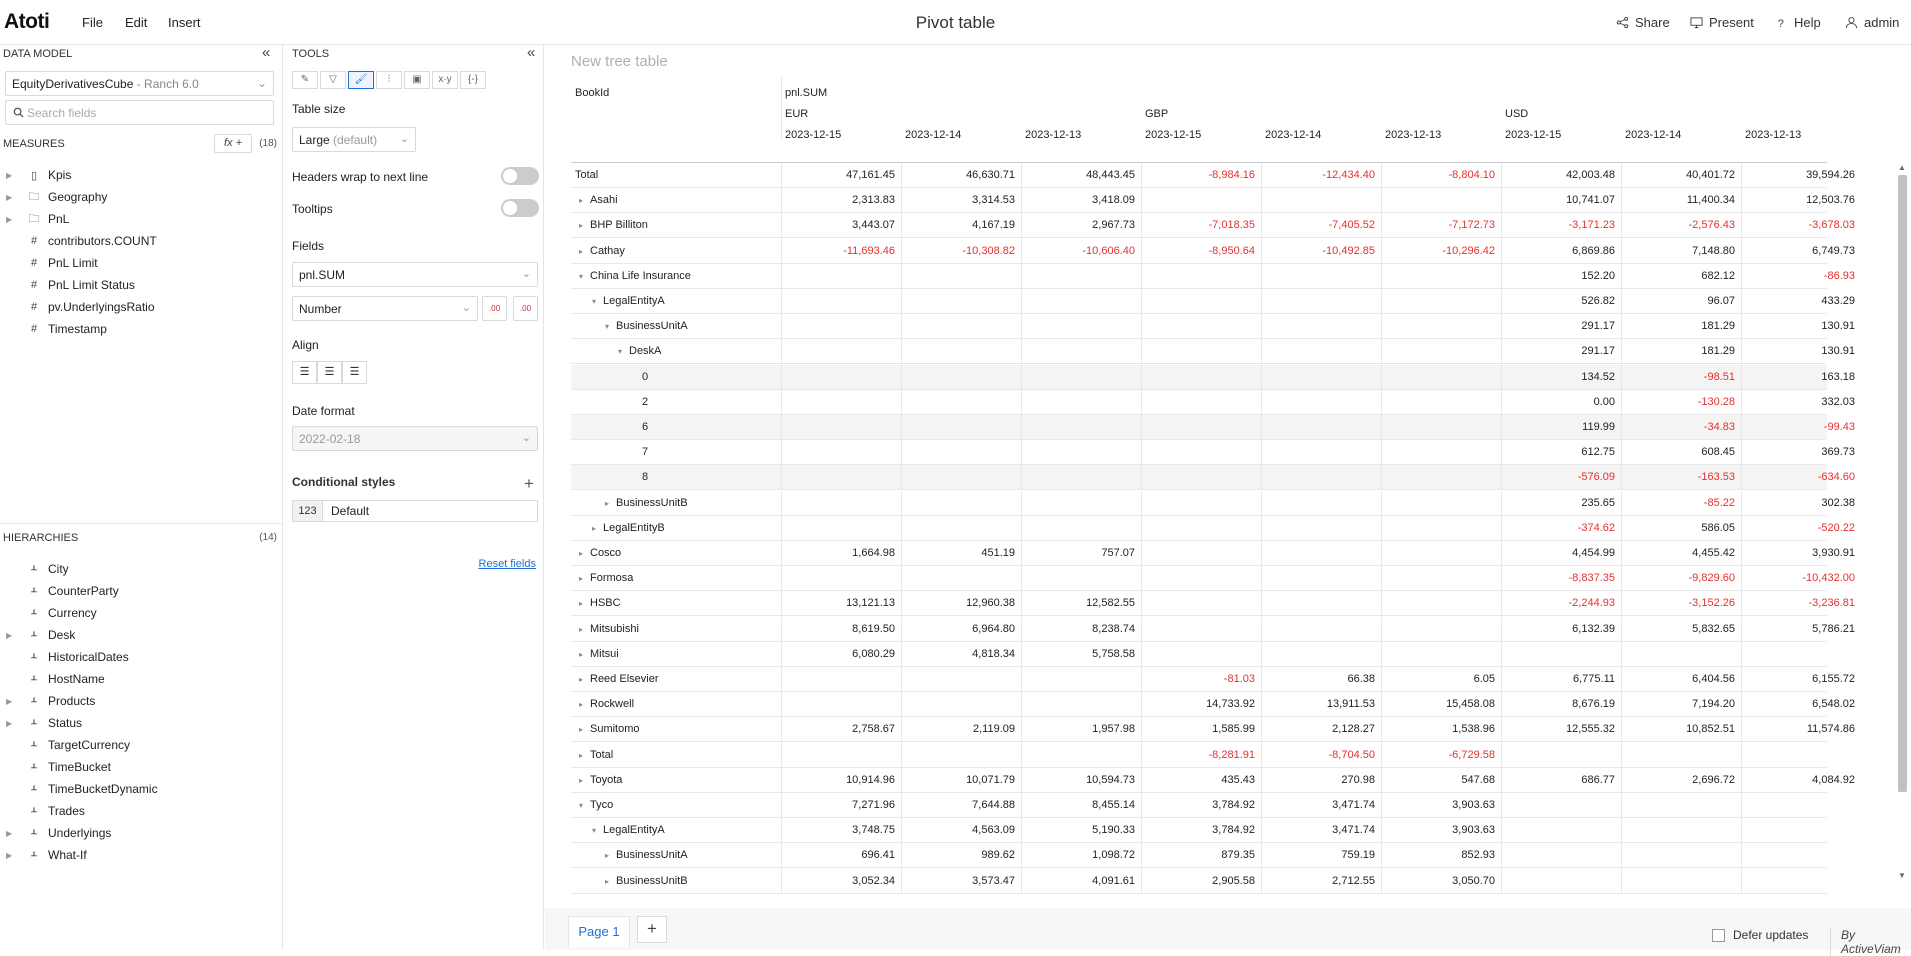 The height and width of the screenshot is (956, 1911). I want to click on table-cell: -3,236.81, so click(1801, 604).